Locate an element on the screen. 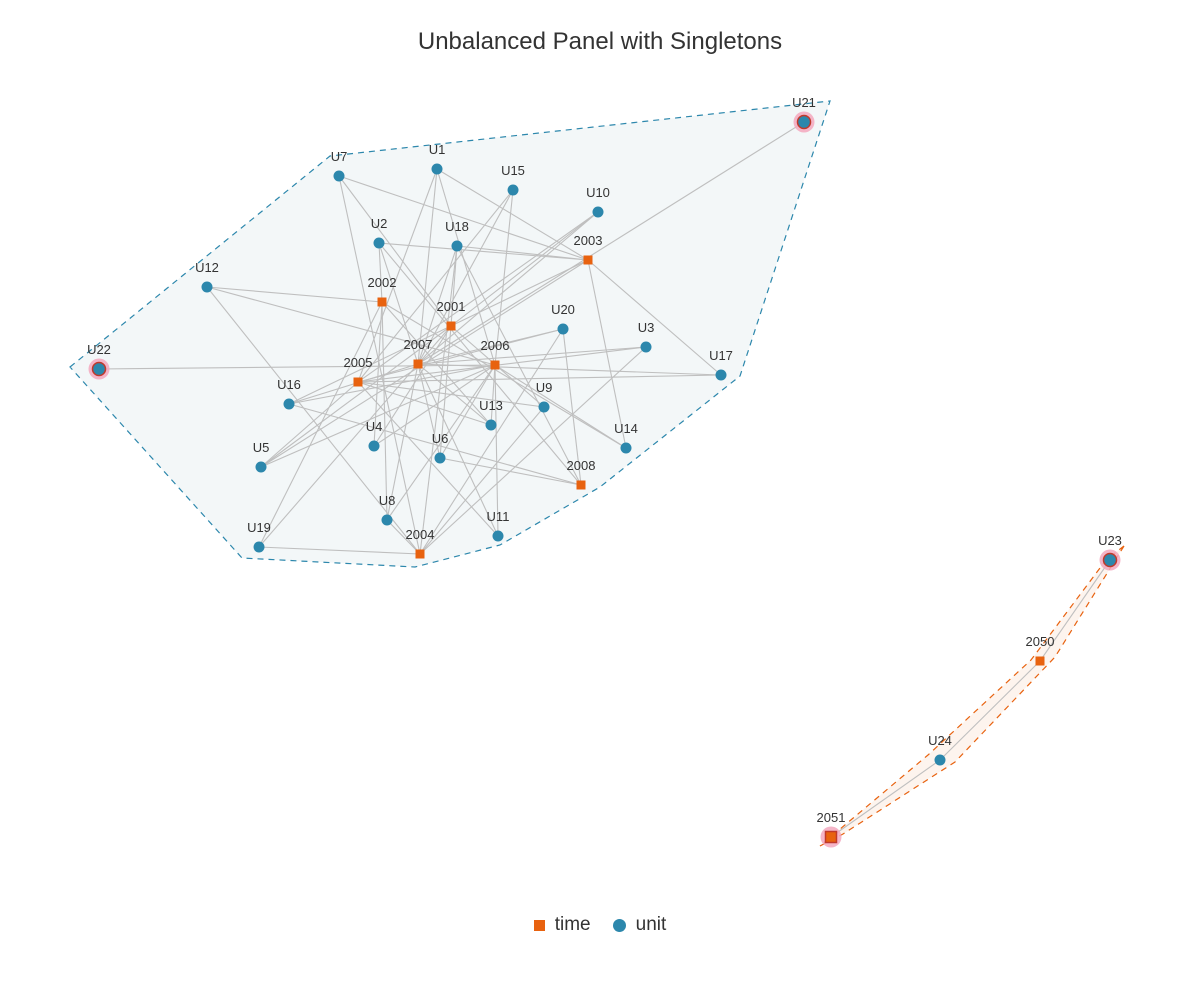 The height and width of the screenshot is (981, 1200). node-U18 is located at coordinates (457, 246).